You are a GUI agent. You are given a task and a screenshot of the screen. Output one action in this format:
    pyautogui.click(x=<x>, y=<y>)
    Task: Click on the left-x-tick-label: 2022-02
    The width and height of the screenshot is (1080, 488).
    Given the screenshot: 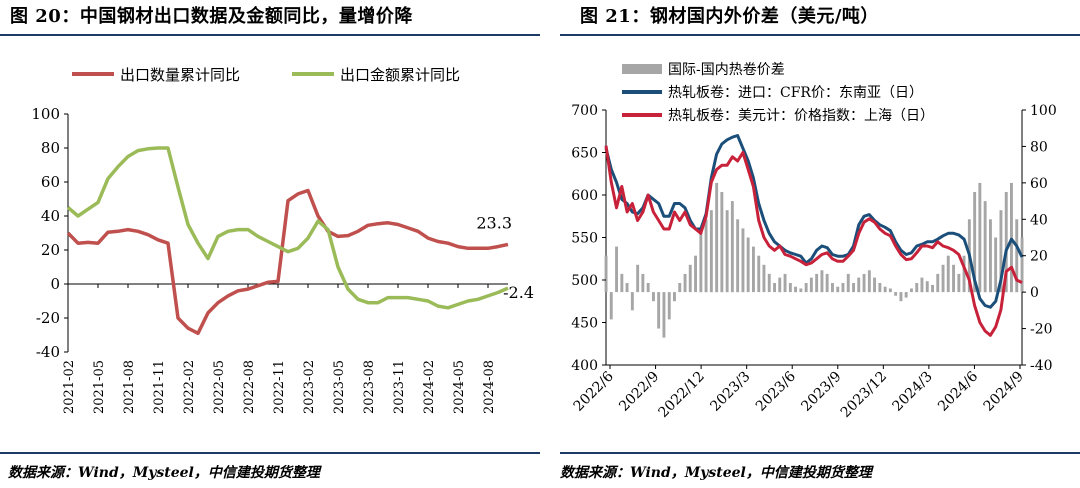 What is the action you would take?
    pyautogui.click(x=189, y=387)
    